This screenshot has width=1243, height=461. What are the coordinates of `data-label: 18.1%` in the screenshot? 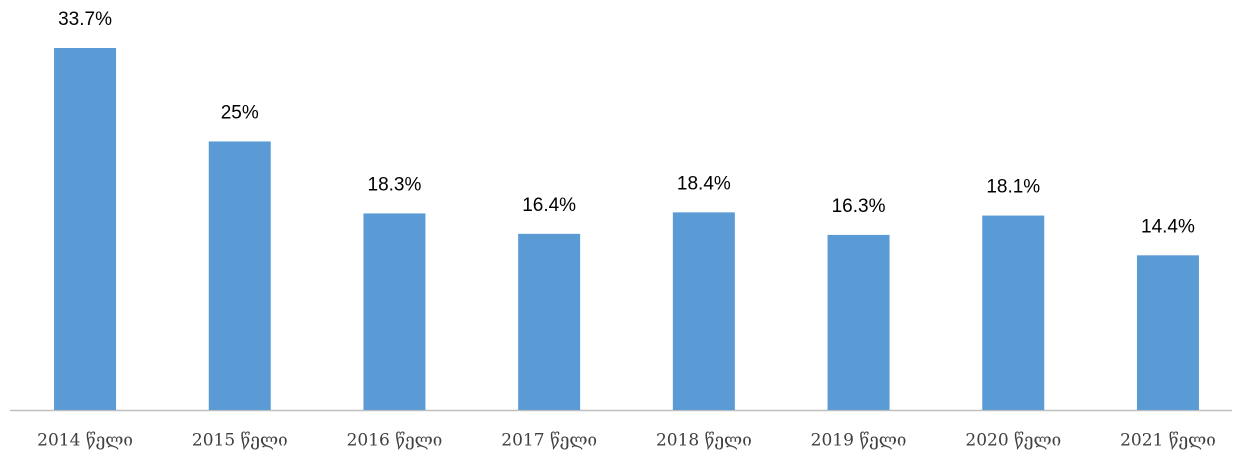 It's located at (1013, 187).